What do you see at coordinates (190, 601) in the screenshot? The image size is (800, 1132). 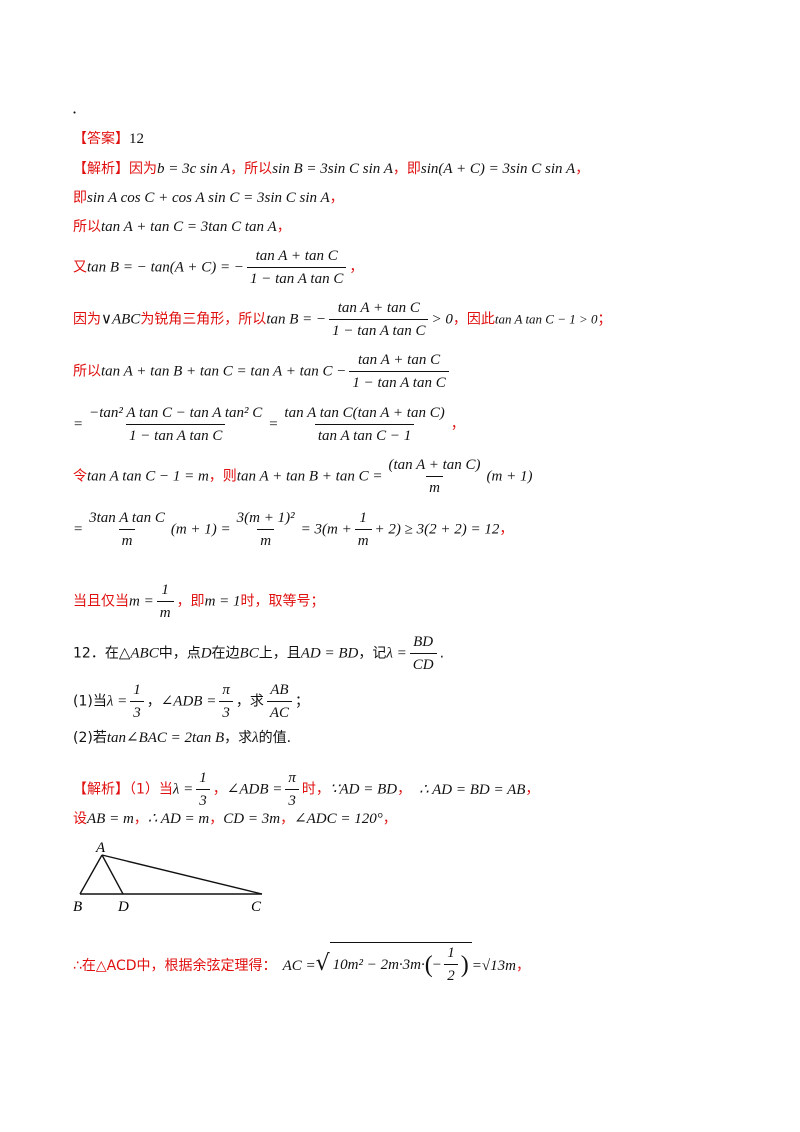 I see `text: ，即` at bounding box center [190, 601].